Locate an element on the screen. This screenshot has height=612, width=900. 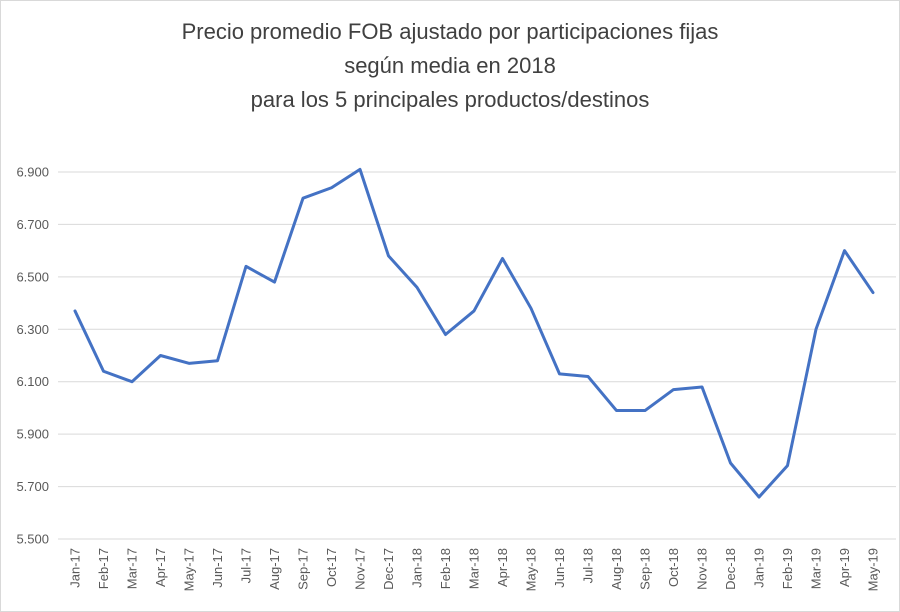
y-tick-label: 5.700 is located at coordinates (32, 486).